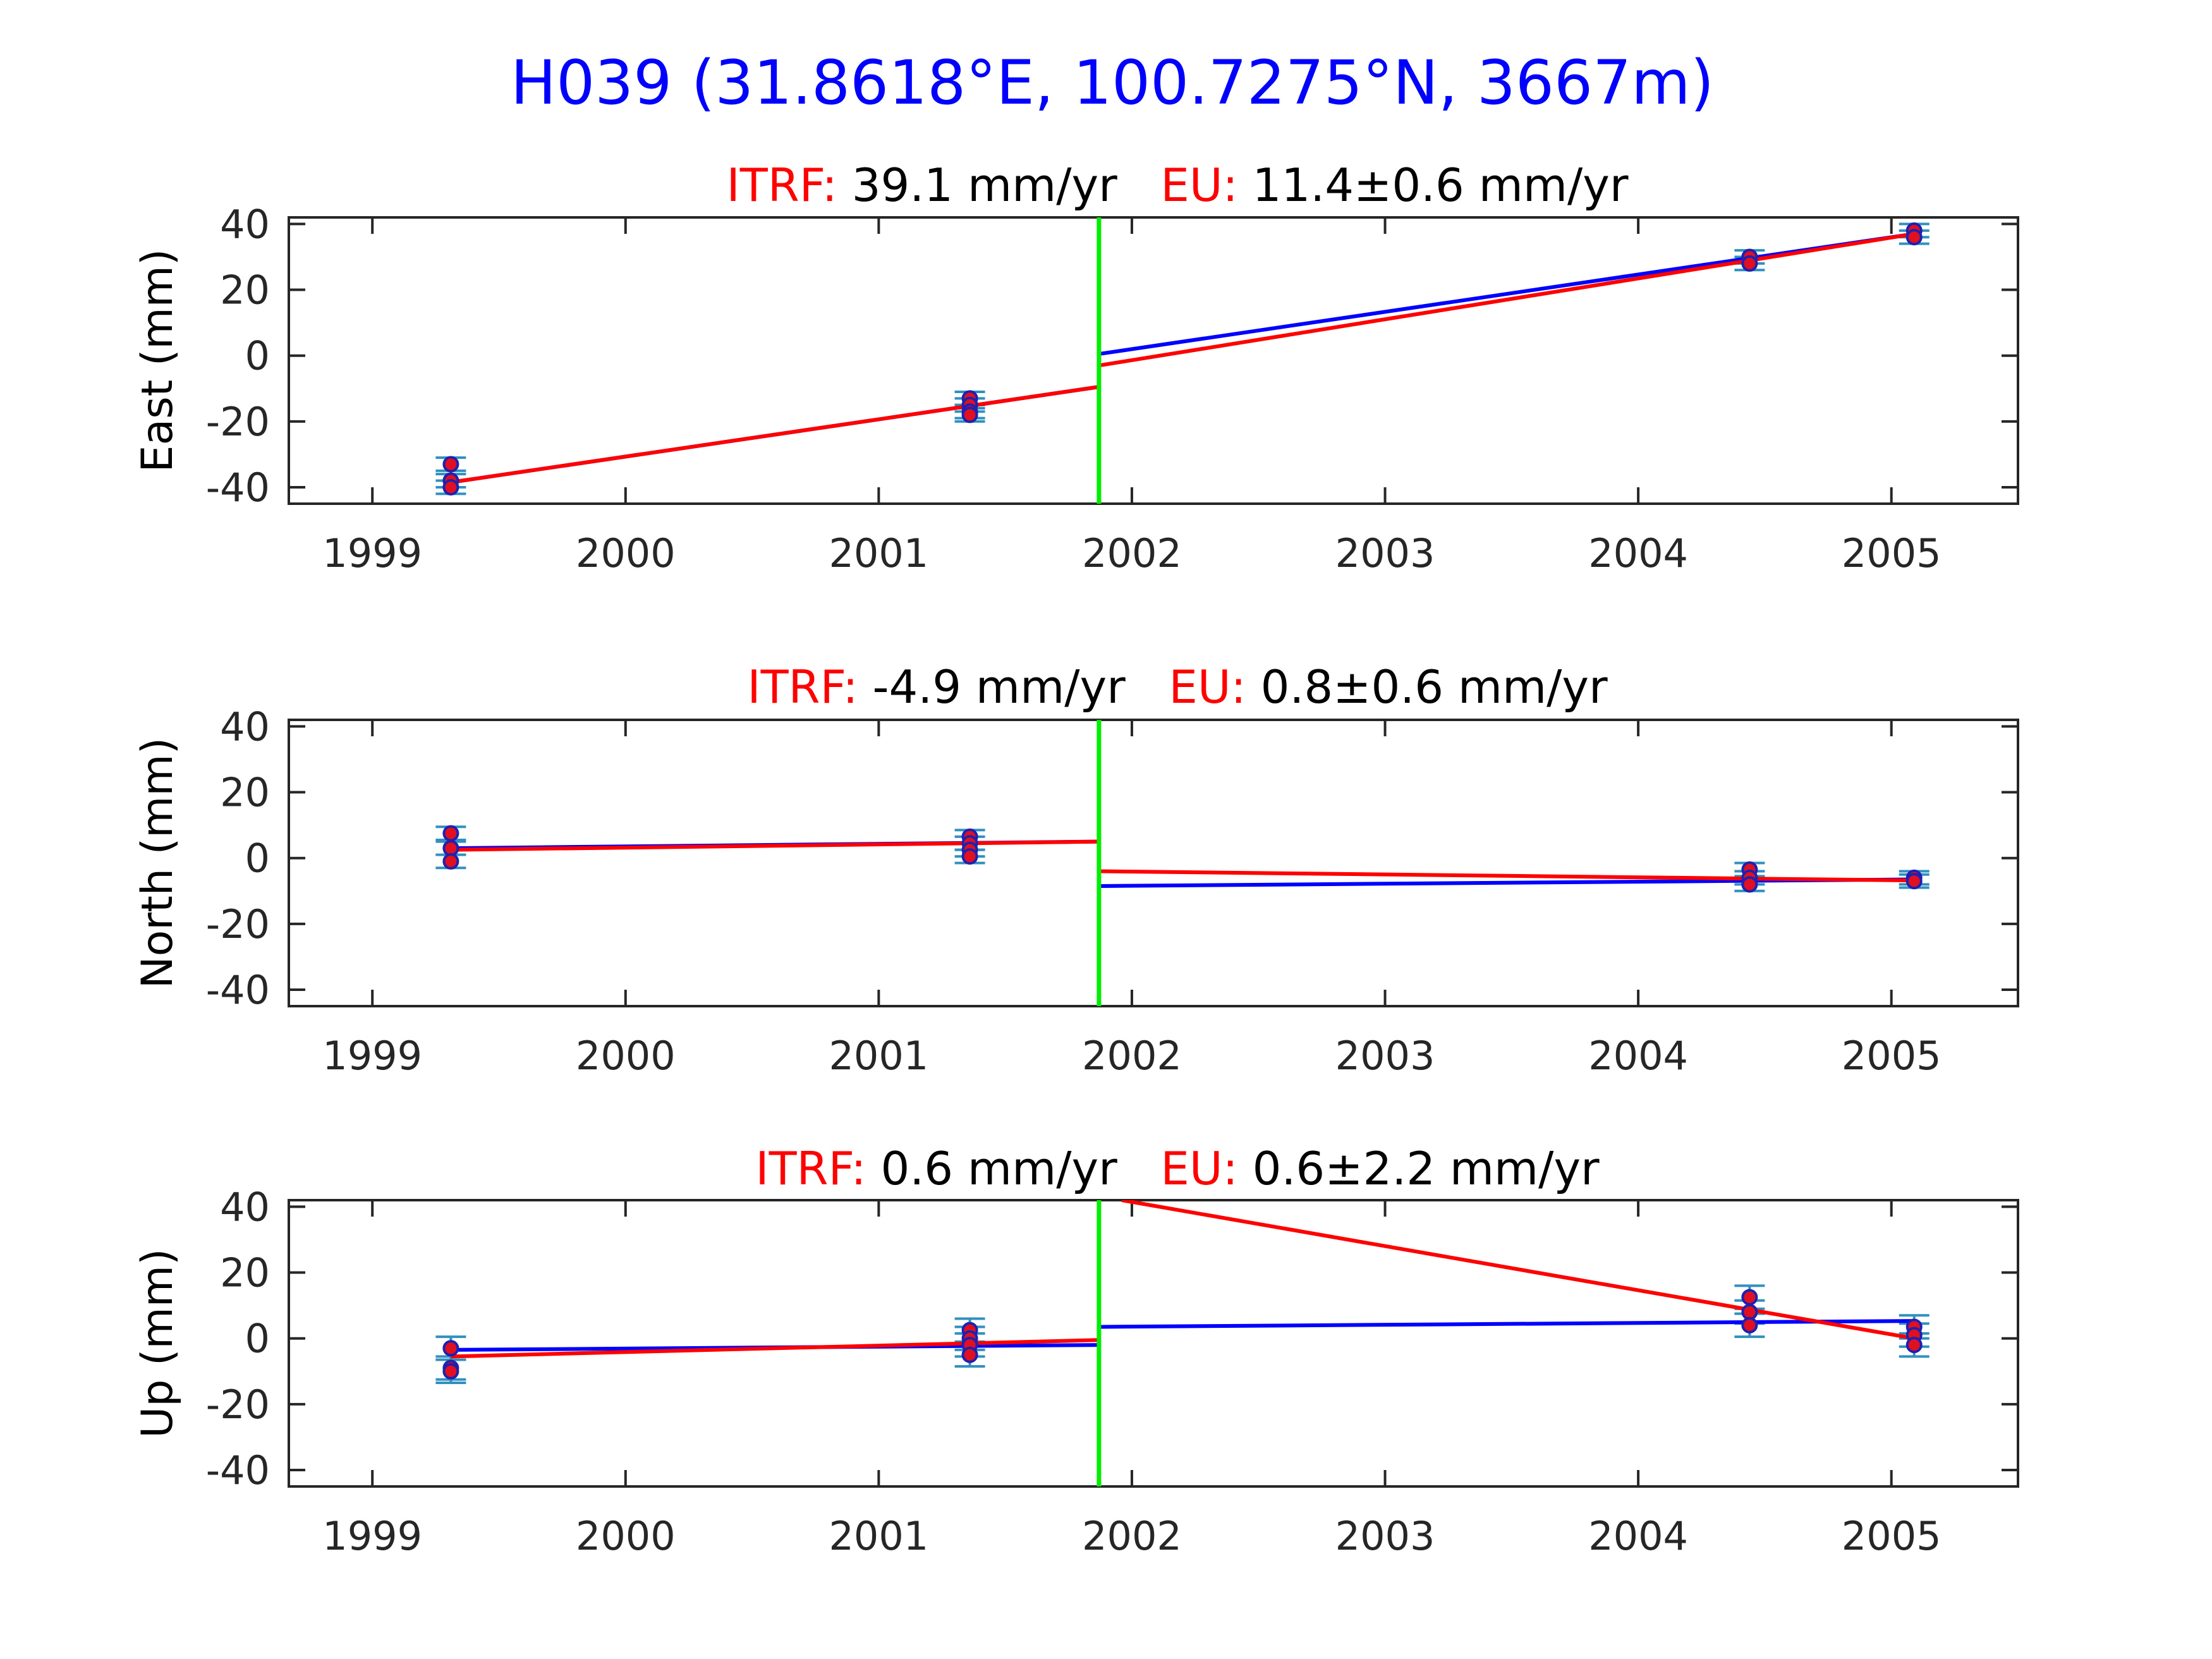 This screenshot has width=2212, height=1659. What do you see at coordinates (992, 687) in the screenshot?
I see `subplot-title-part: -4.9 mm/yr` at bounding box center [992, 687].